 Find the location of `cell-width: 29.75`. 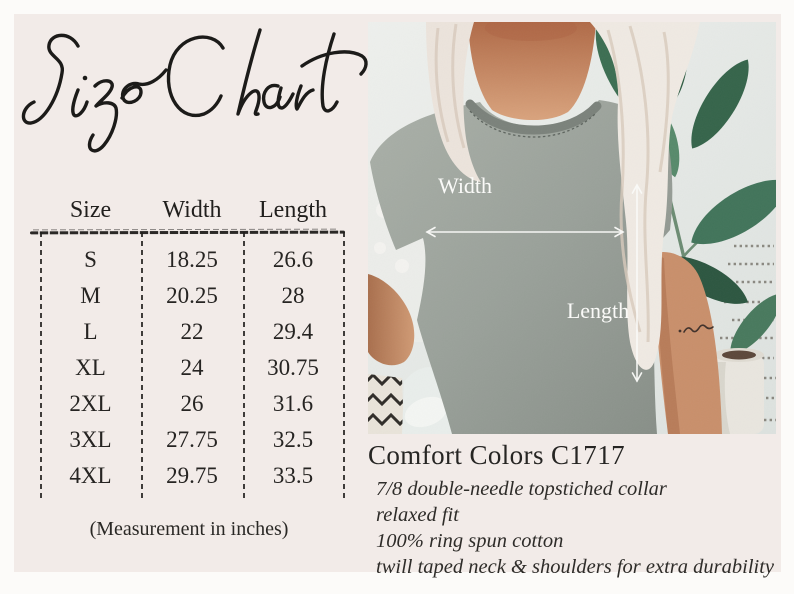

cell-width: 29.75 is located at coordinates (192, 475).